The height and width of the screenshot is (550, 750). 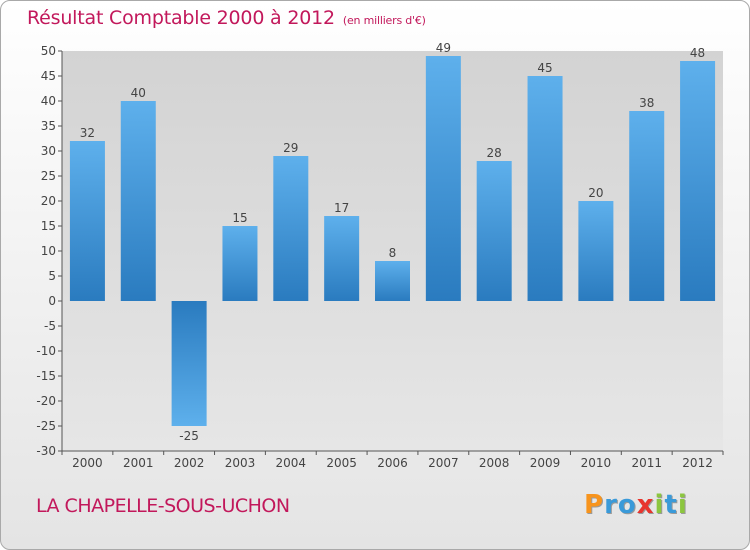 I want to click on bar-2001, so click(x=138, y=201).